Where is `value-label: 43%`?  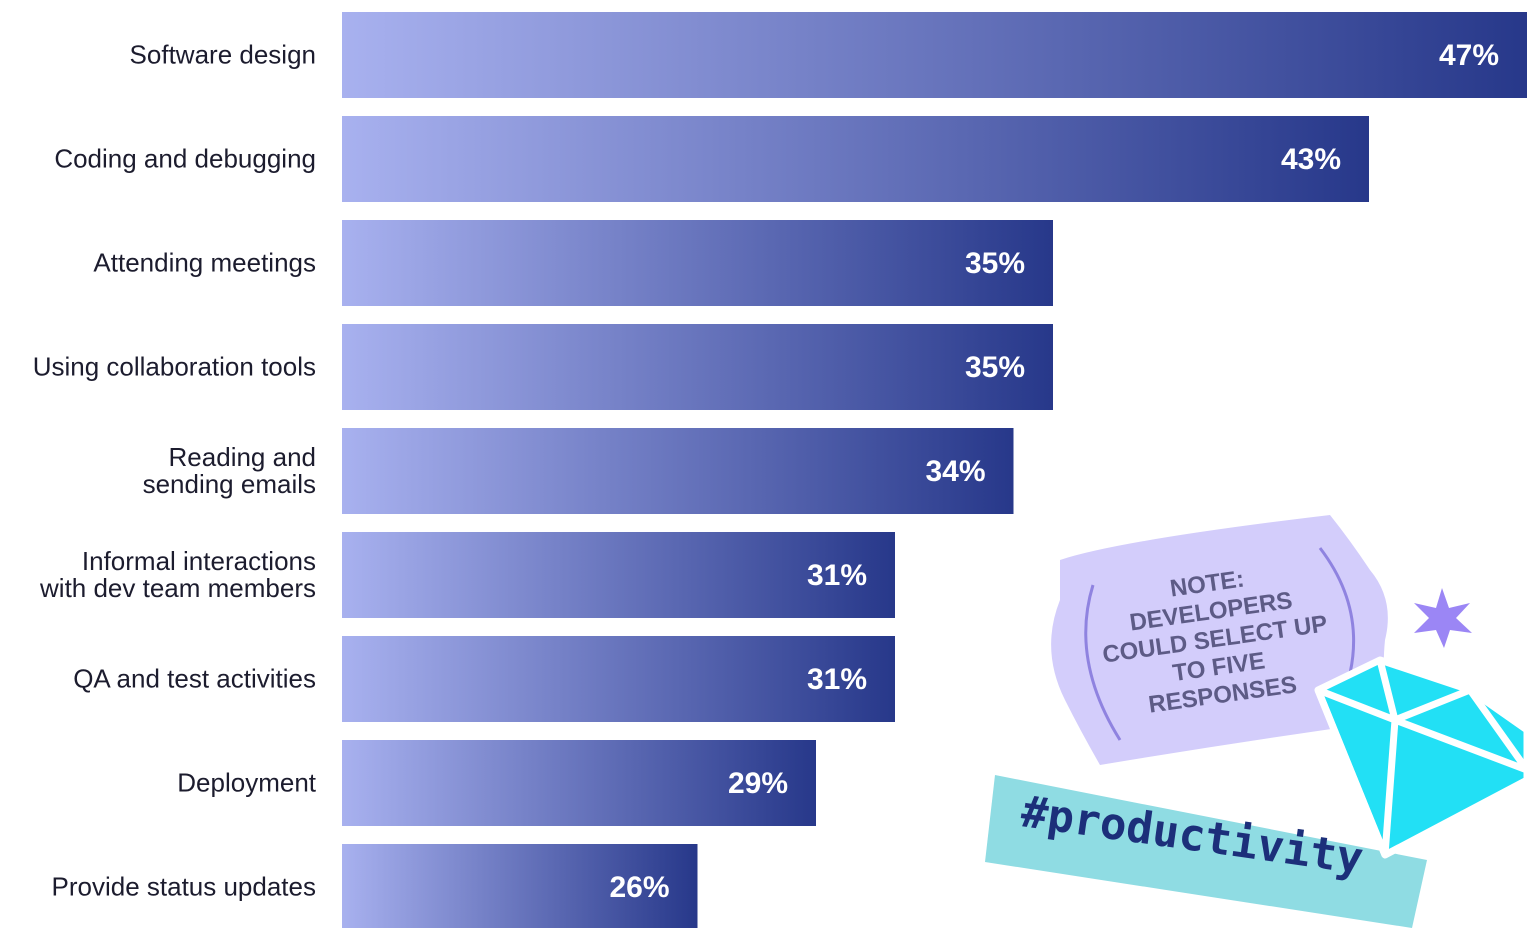
value-label: 43% is located at coordinates (1311, 159).